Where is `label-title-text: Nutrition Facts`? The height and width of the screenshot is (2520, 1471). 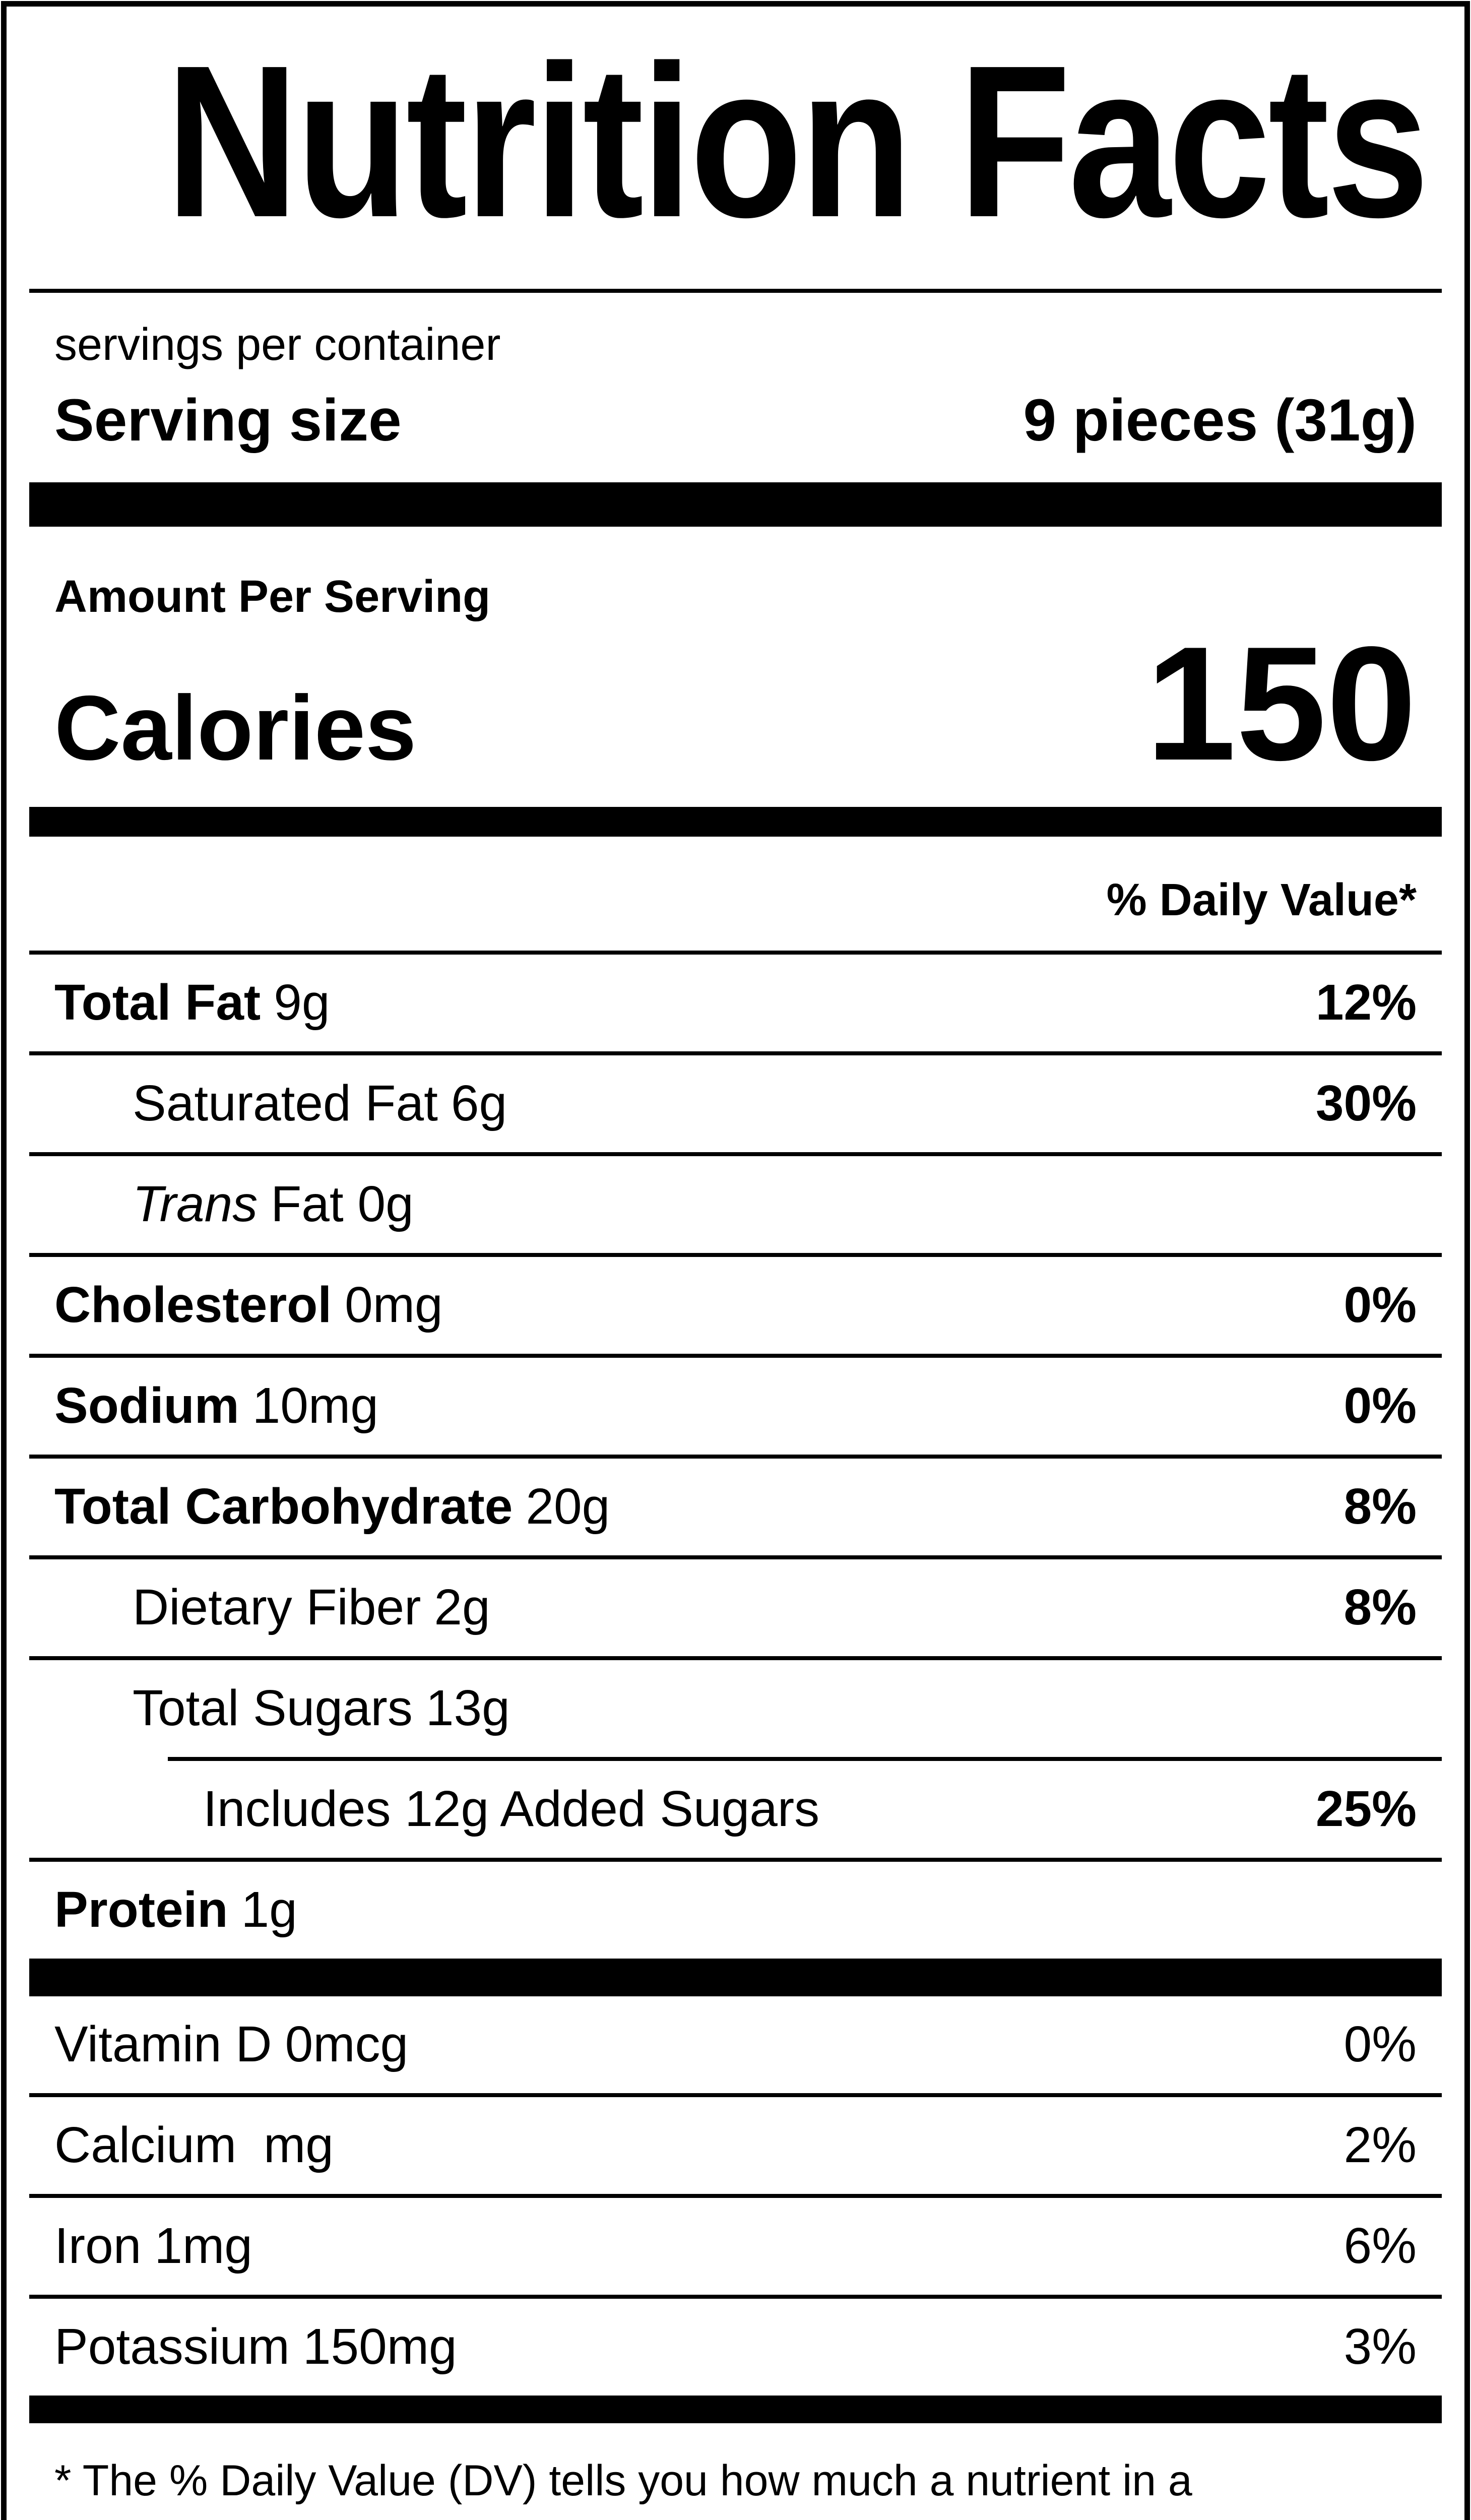 label-title-text: Nutrition Facts is located at coordinates (797, 142).